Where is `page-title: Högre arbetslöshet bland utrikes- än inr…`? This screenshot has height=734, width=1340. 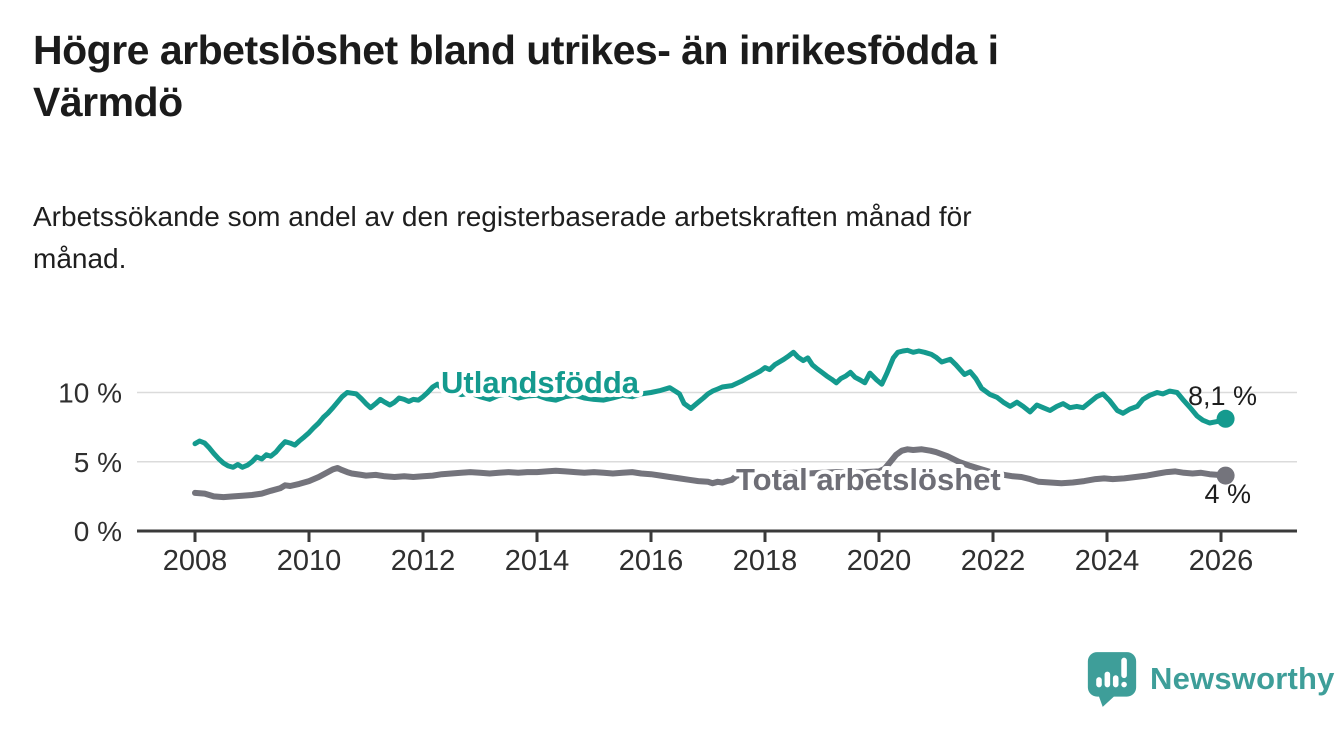
page-title: Högre arbetslöshet bland utrikes- än inr… is located at coordinates (613, 76).